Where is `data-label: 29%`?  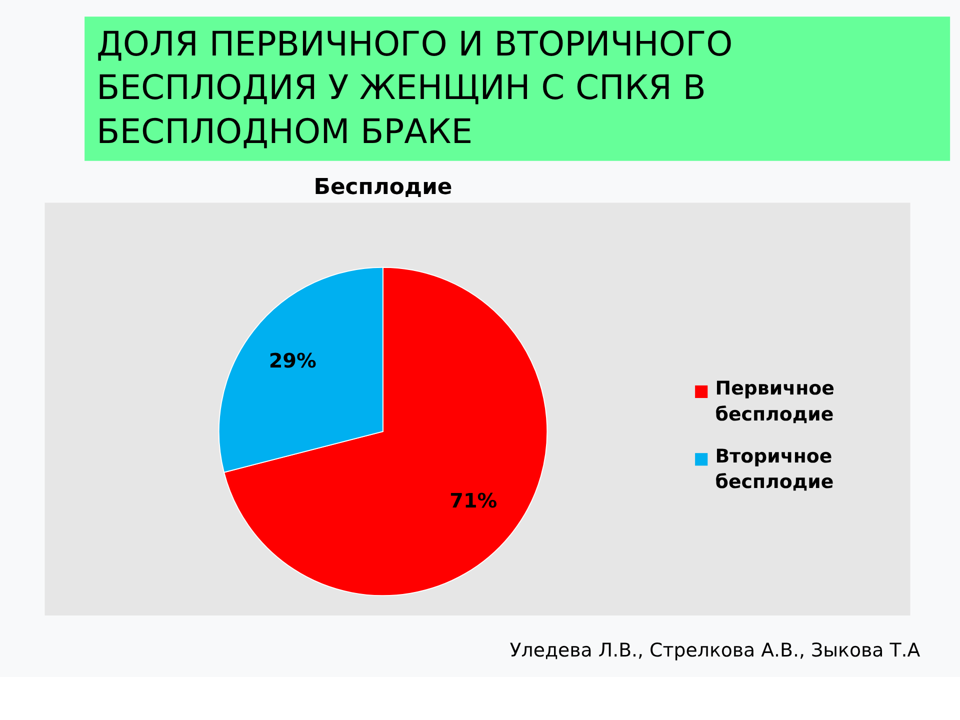
data-label: 29% is located at coordinates (292, 360).